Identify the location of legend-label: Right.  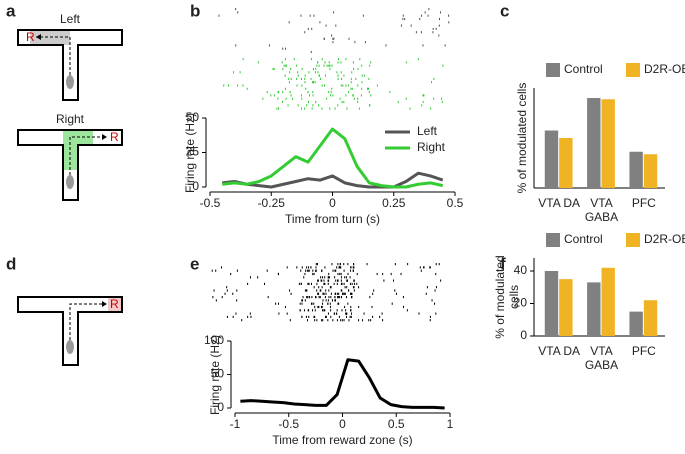
(431, 147).